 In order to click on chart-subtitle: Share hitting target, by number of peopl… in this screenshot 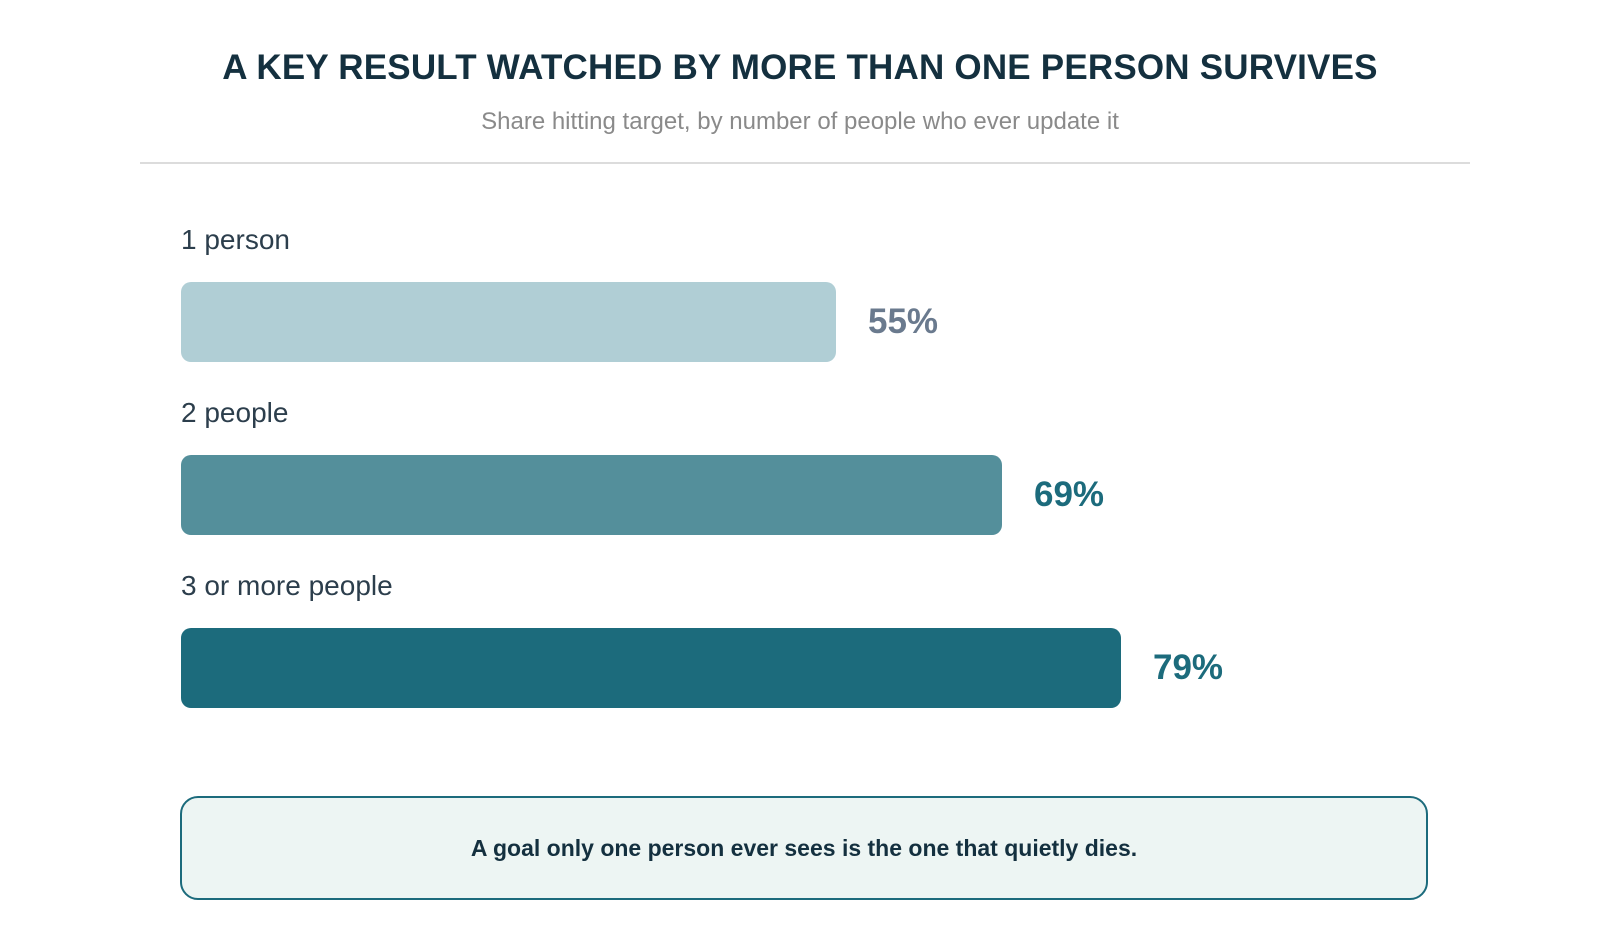, I will do `click(800, 121)`.